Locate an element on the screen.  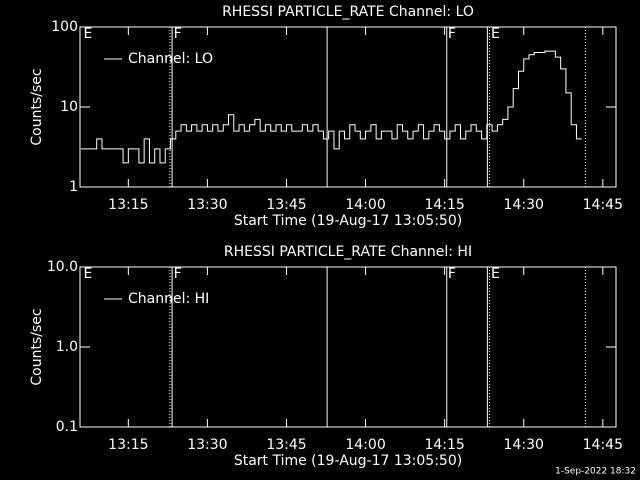
y-tick-label: 0.1 is located at coordinates (67, 427).